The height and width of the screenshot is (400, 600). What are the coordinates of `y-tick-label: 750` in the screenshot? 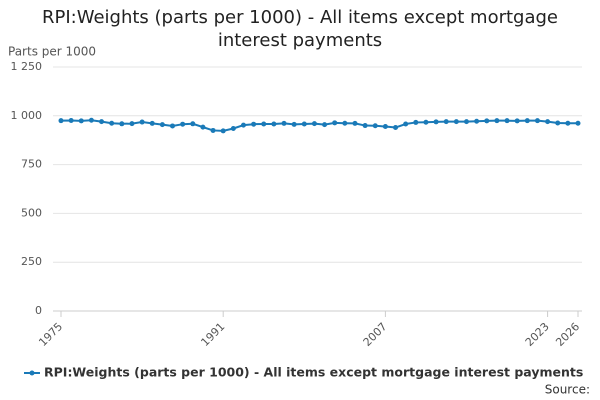 It's located at (31, 164).